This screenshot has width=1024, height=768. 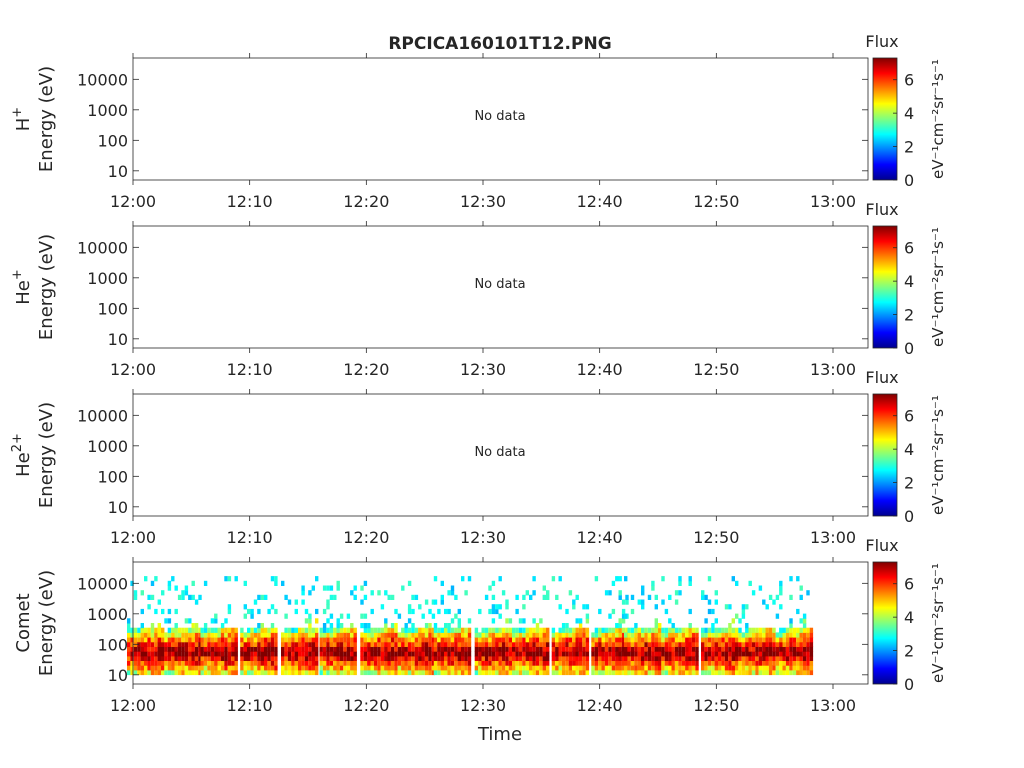 What do you see at coordinates (22, 287) in the screenshot?
I see `species-label: He+` at bounding box center [22, 287].